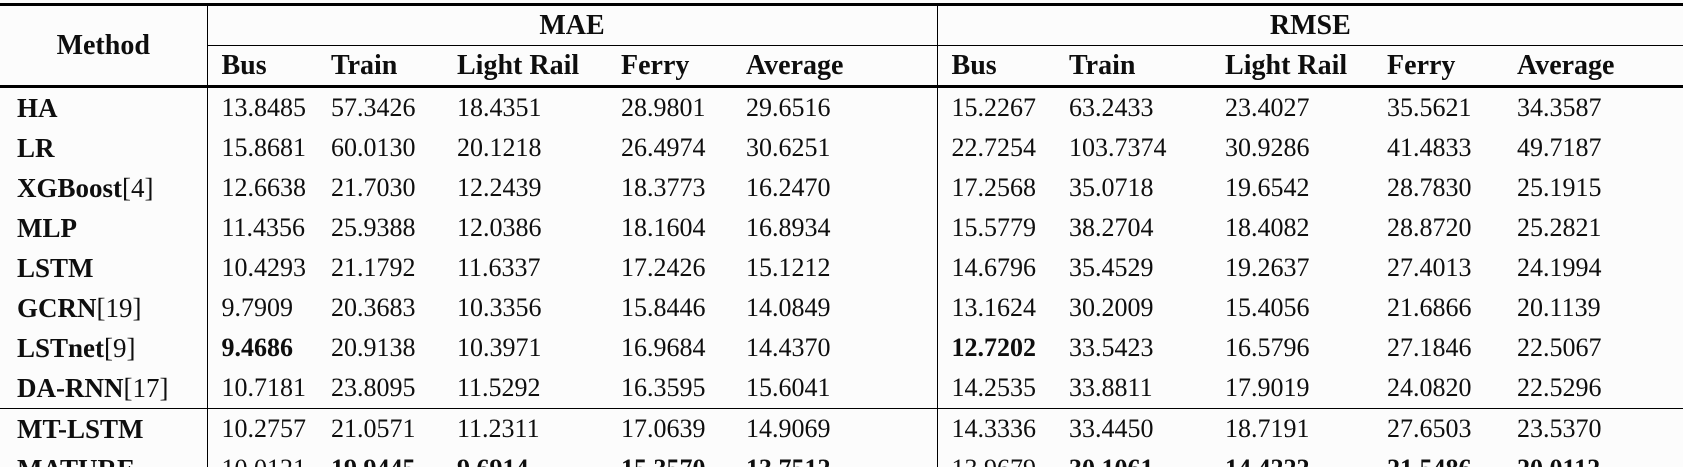 This screenshot has height=467, width=1683. I want to click on value-cell-rmse: 28.7830, so click(1429, 187).